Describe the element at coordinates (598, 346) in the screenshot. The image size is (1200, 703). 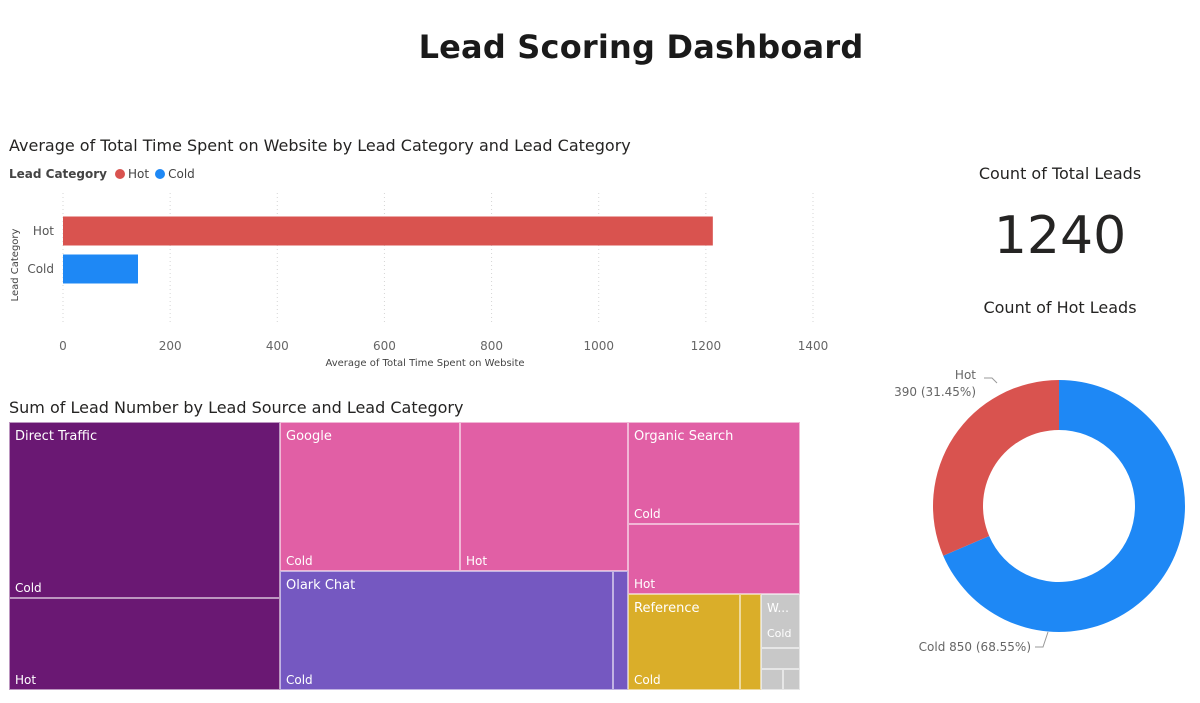
I see `x-tick-label: 1000` at that location.